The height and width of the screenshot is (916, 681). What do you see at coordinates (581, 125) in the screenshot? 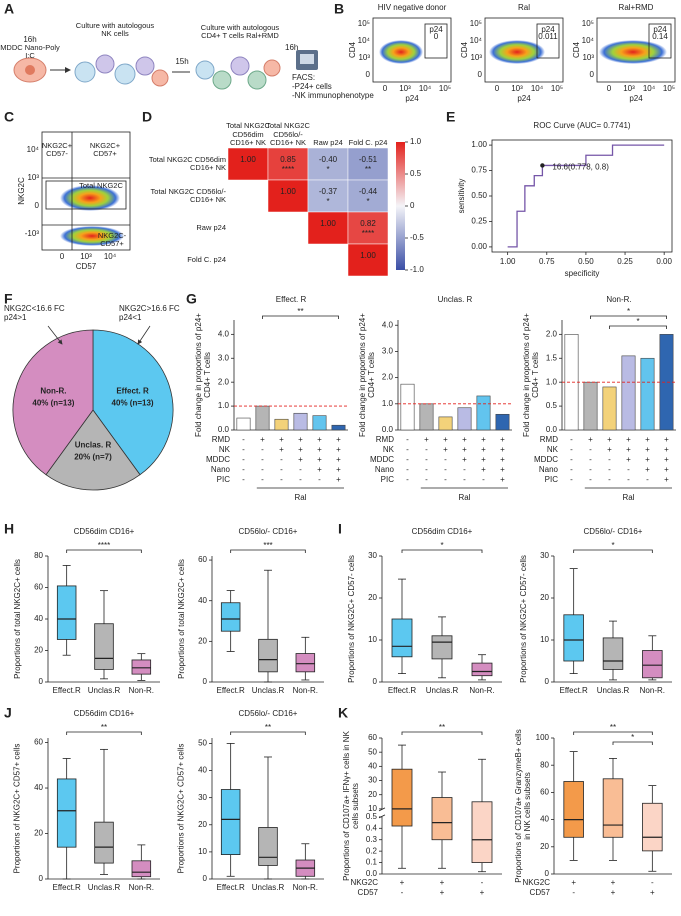
I see `chart-title: ROC Curve (AUC= 0.7741)` at bounding box center [581, 125].